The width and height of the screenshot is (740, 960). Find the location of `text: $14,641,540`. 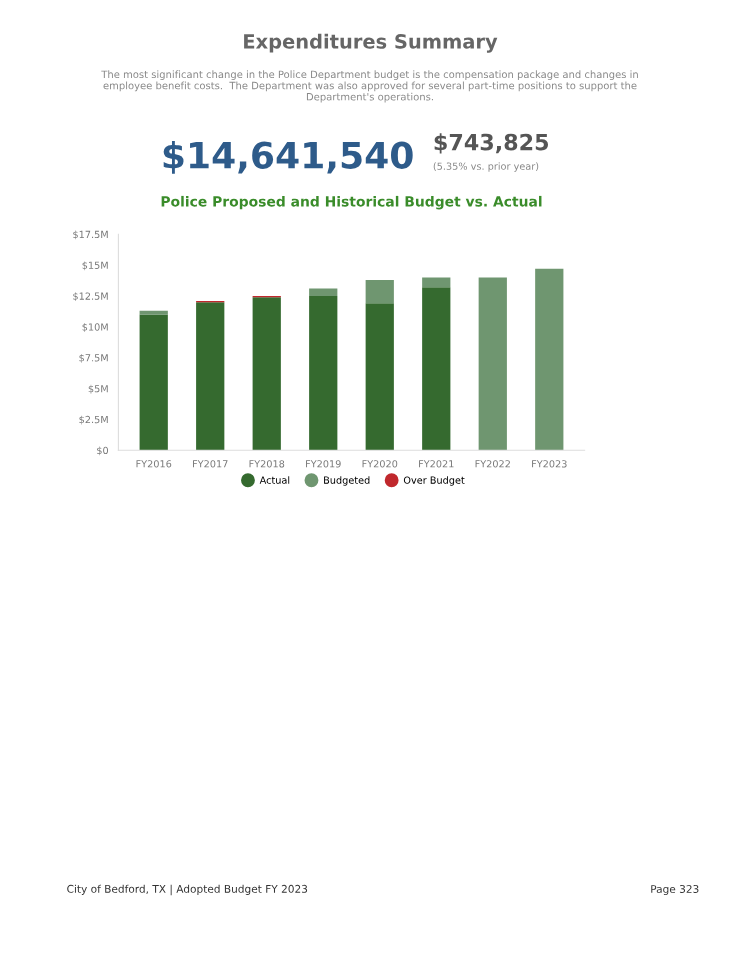

text: $14,641,540 is located at coordinates (288, 157).